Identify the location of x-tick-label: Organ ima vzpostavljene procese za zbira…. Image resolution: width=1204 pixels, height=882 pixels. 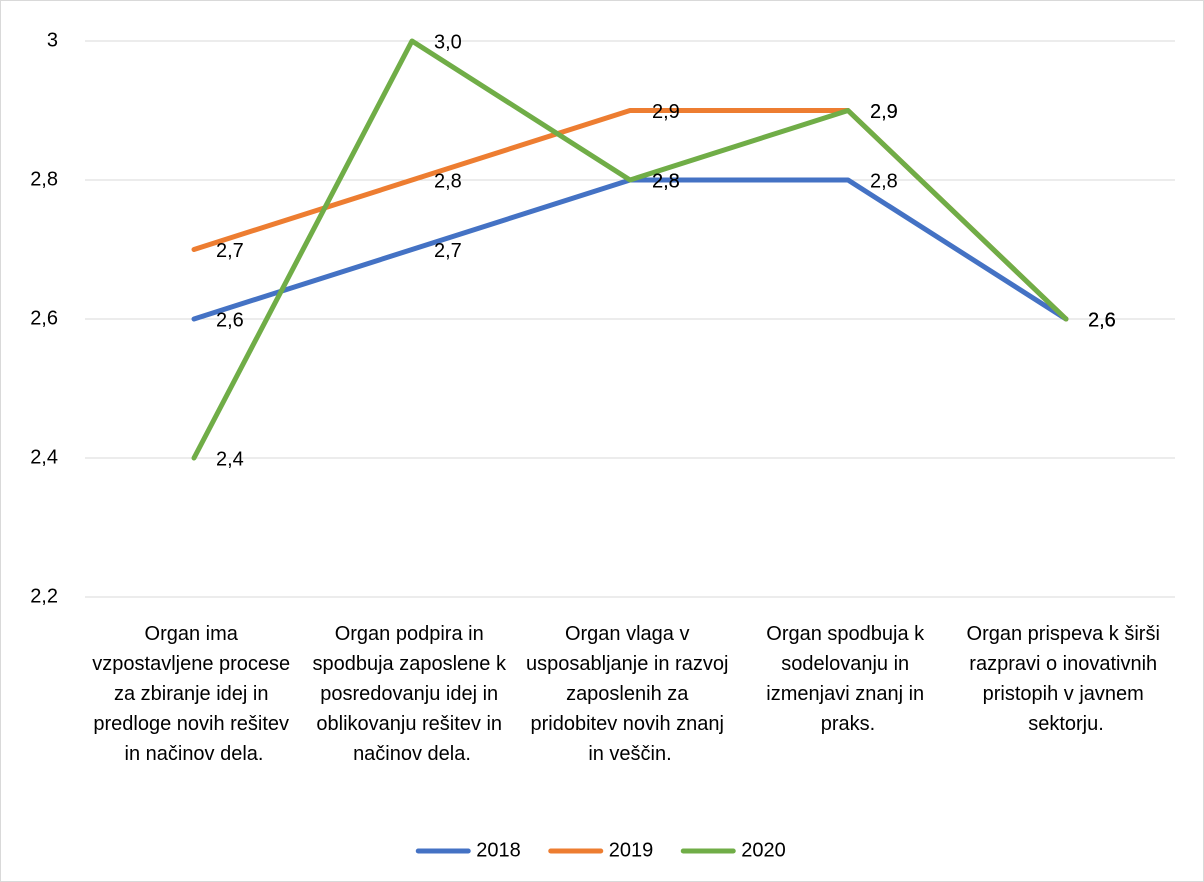
(193, 694).